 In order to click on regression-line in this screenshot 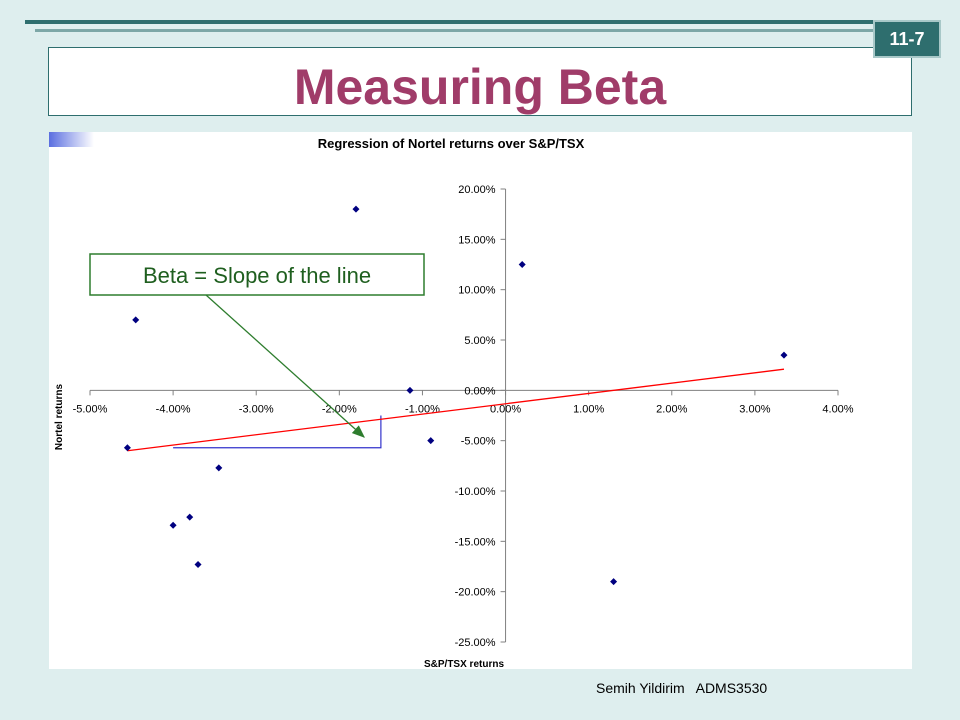, I will do `click(456, 410)`.